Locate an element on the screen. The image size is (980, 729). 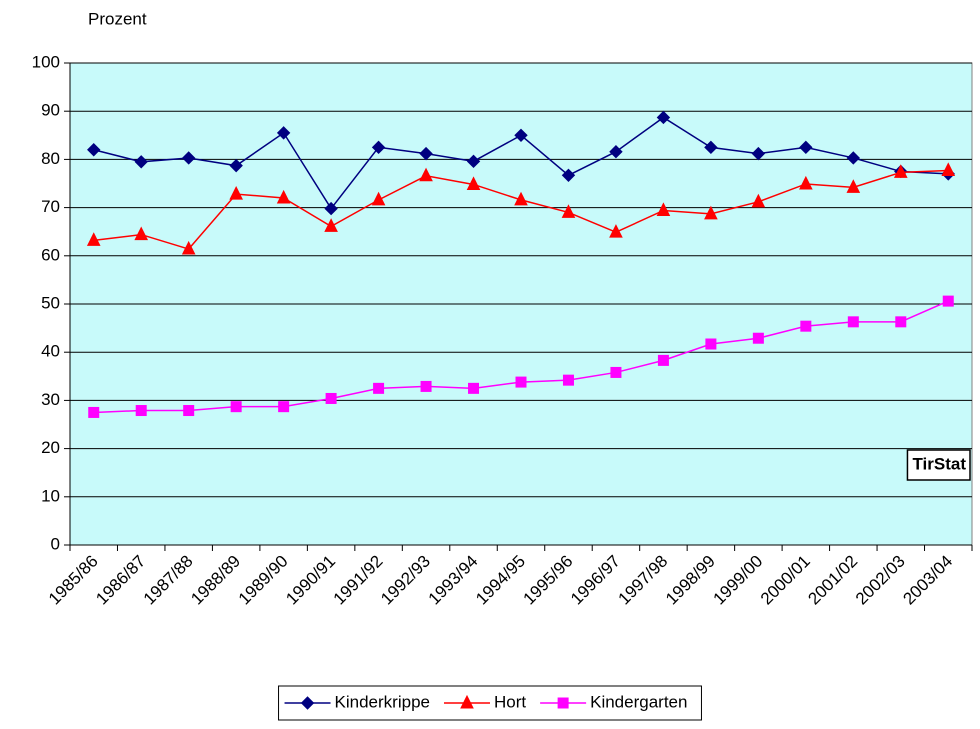
y-tick-label: 100 is located at coordinates (46, 61).